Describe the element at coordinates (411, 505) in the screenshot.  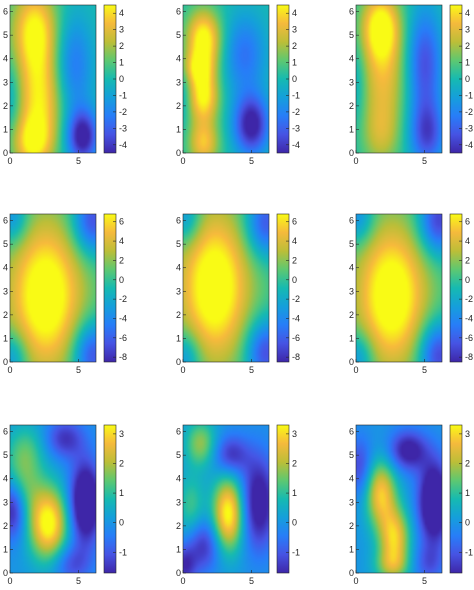
I see `heatmap-panel-9: 0 1 2 3 4 5 6 0 5 -1 0 1 2 3` at that location.